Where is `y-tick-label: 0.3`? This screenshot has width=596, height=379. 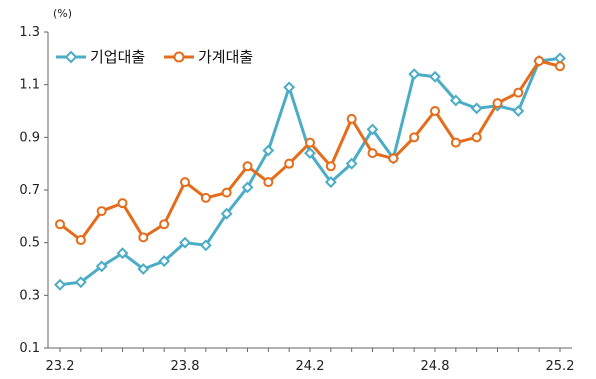 y-tick-label: 0.3 is located at coordinates (29, 295).